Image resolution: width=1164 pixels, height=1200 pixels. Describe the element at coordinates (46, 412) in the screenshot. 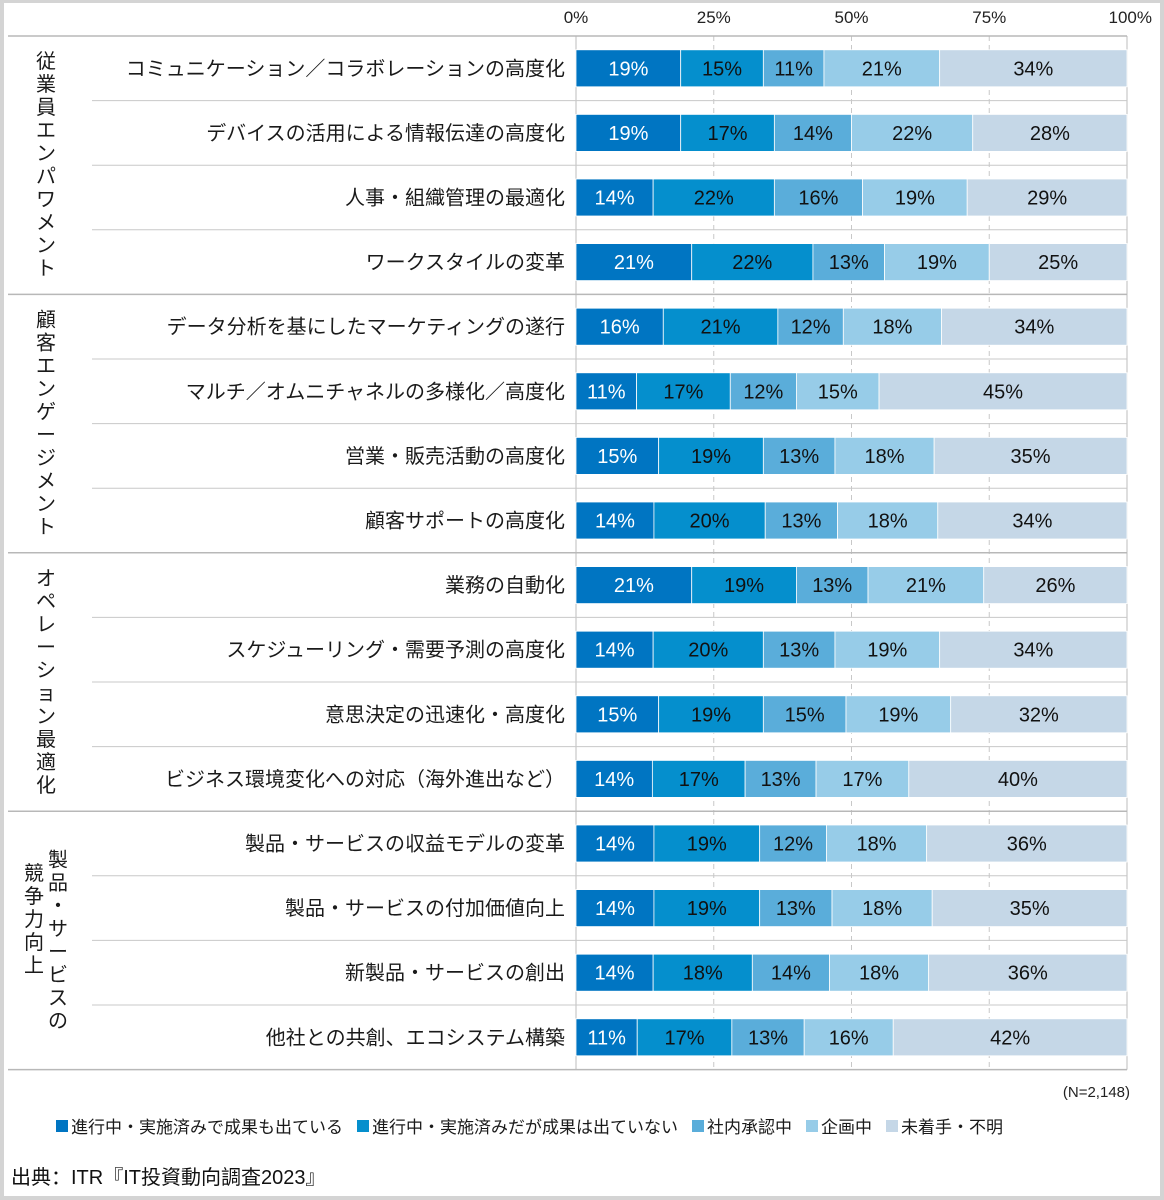

I see `group-label-char: ゲ` at that location.